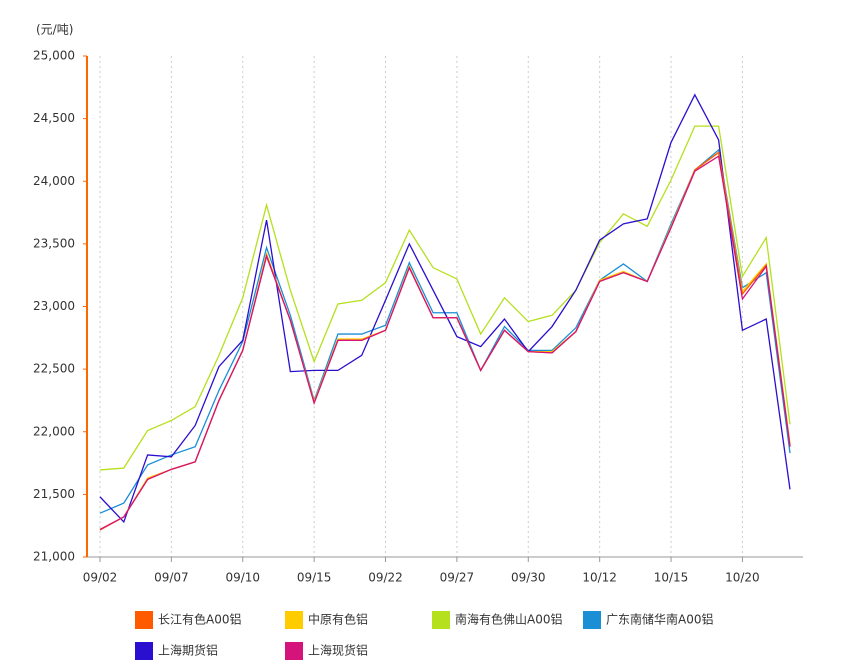 The height and width of the screenshot is (672, 854). I want to click on y-tick-label: 22,000, so click(54, 431).